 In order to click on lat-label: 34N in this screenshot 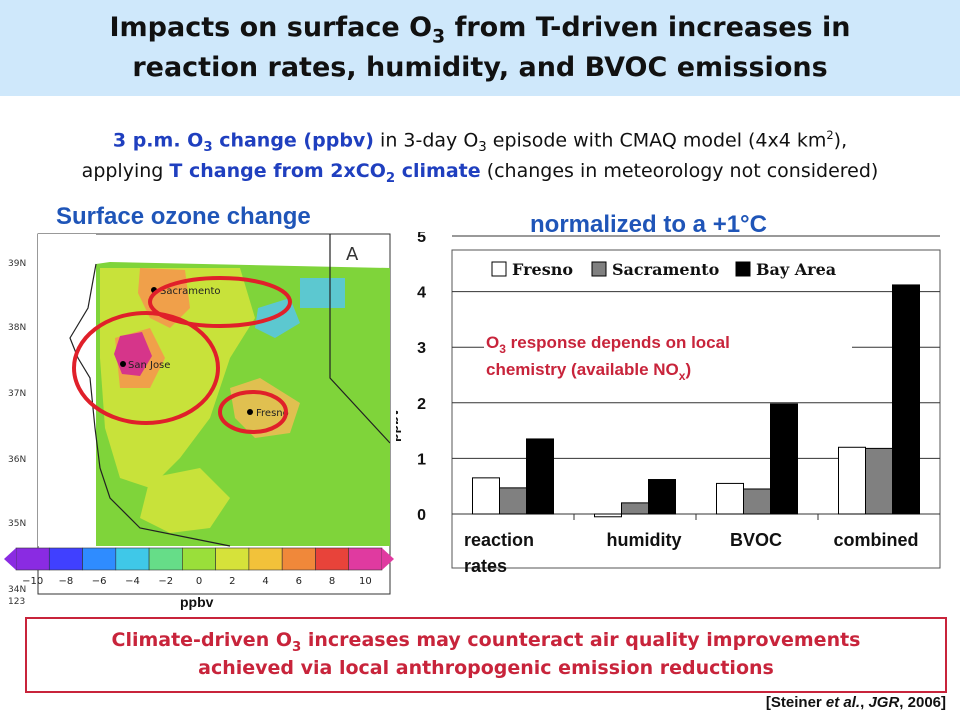, I will do `click(17, 590)`.